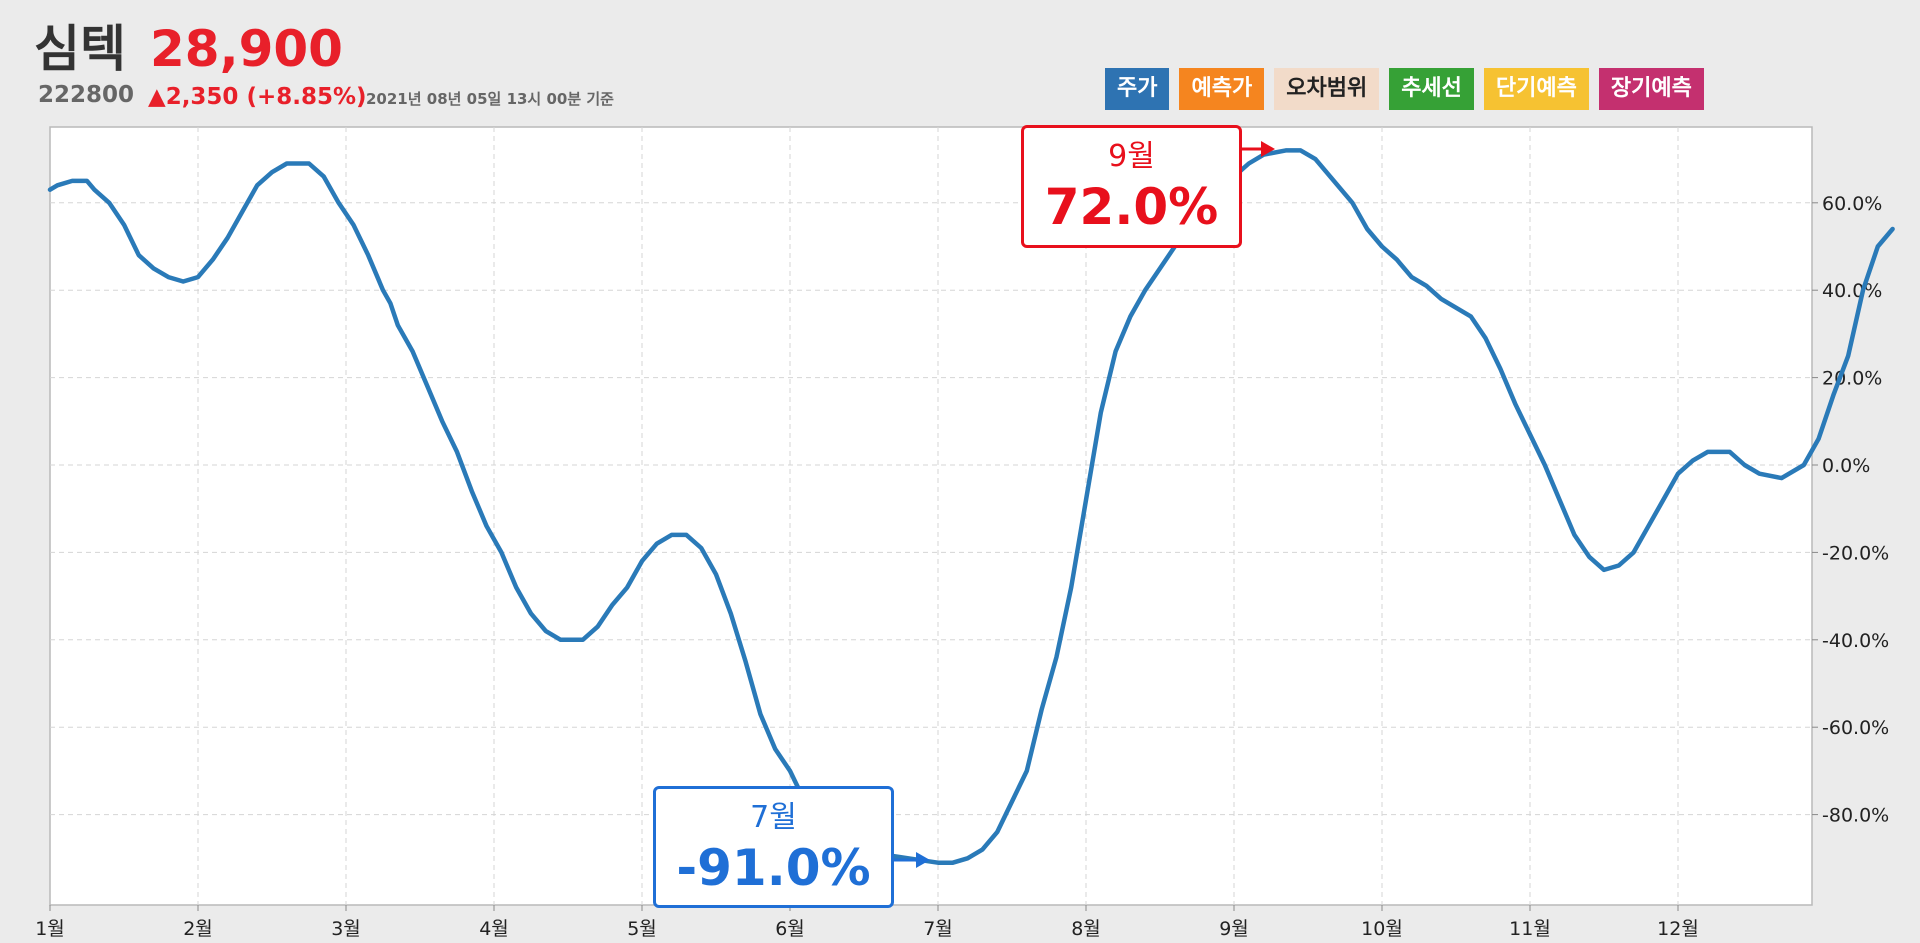 This screenshot has height=943, width=1920. I want to click on legend-button-2: 오차범위, so click(1327, 89).